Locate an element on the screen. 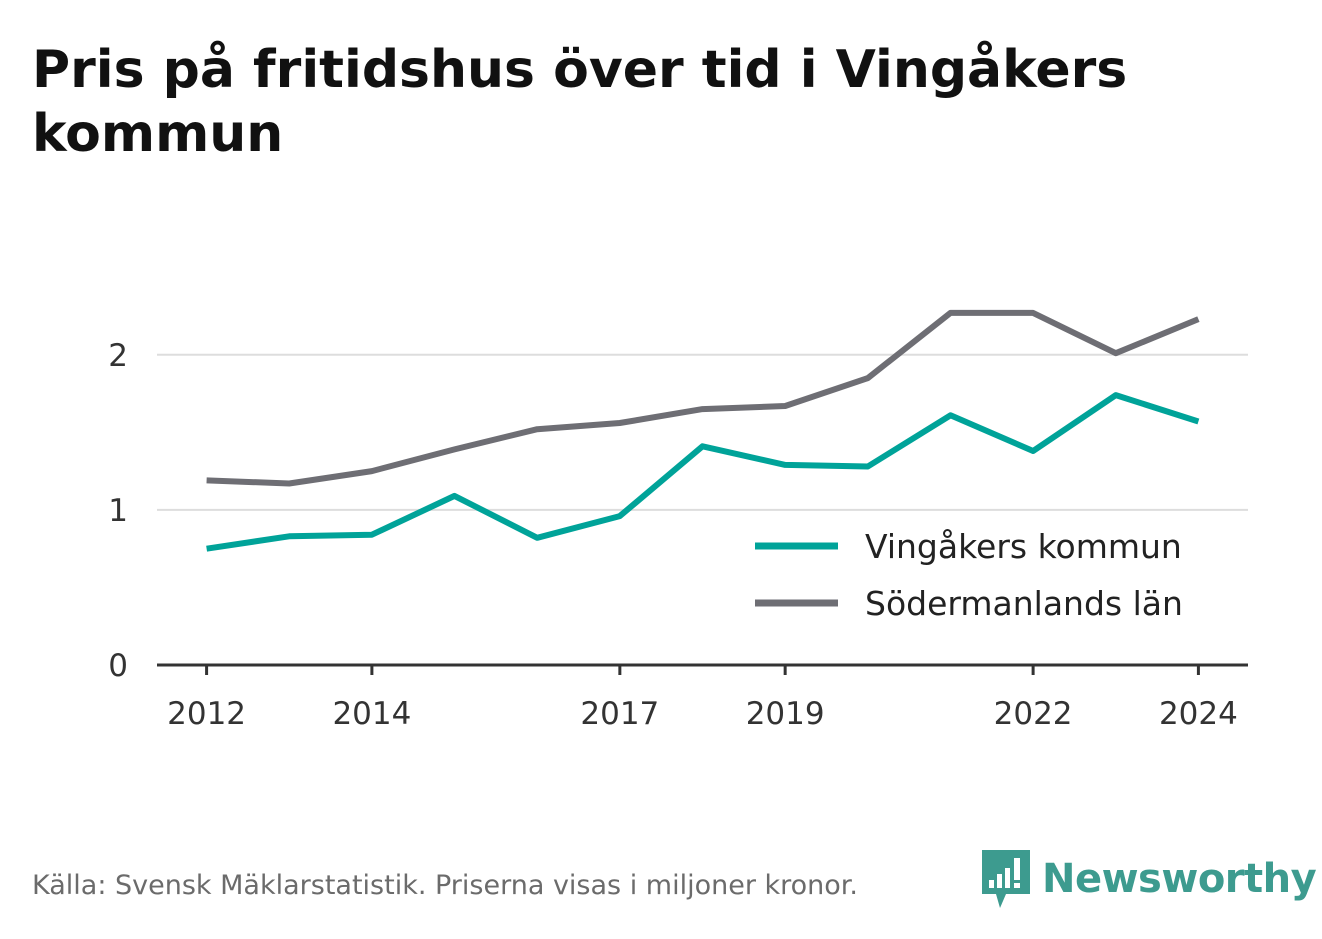 Image resolution: width=1322 pixels, height=939 pixels. y-axis: 0 1 2 is located at coordinates (118, 511).